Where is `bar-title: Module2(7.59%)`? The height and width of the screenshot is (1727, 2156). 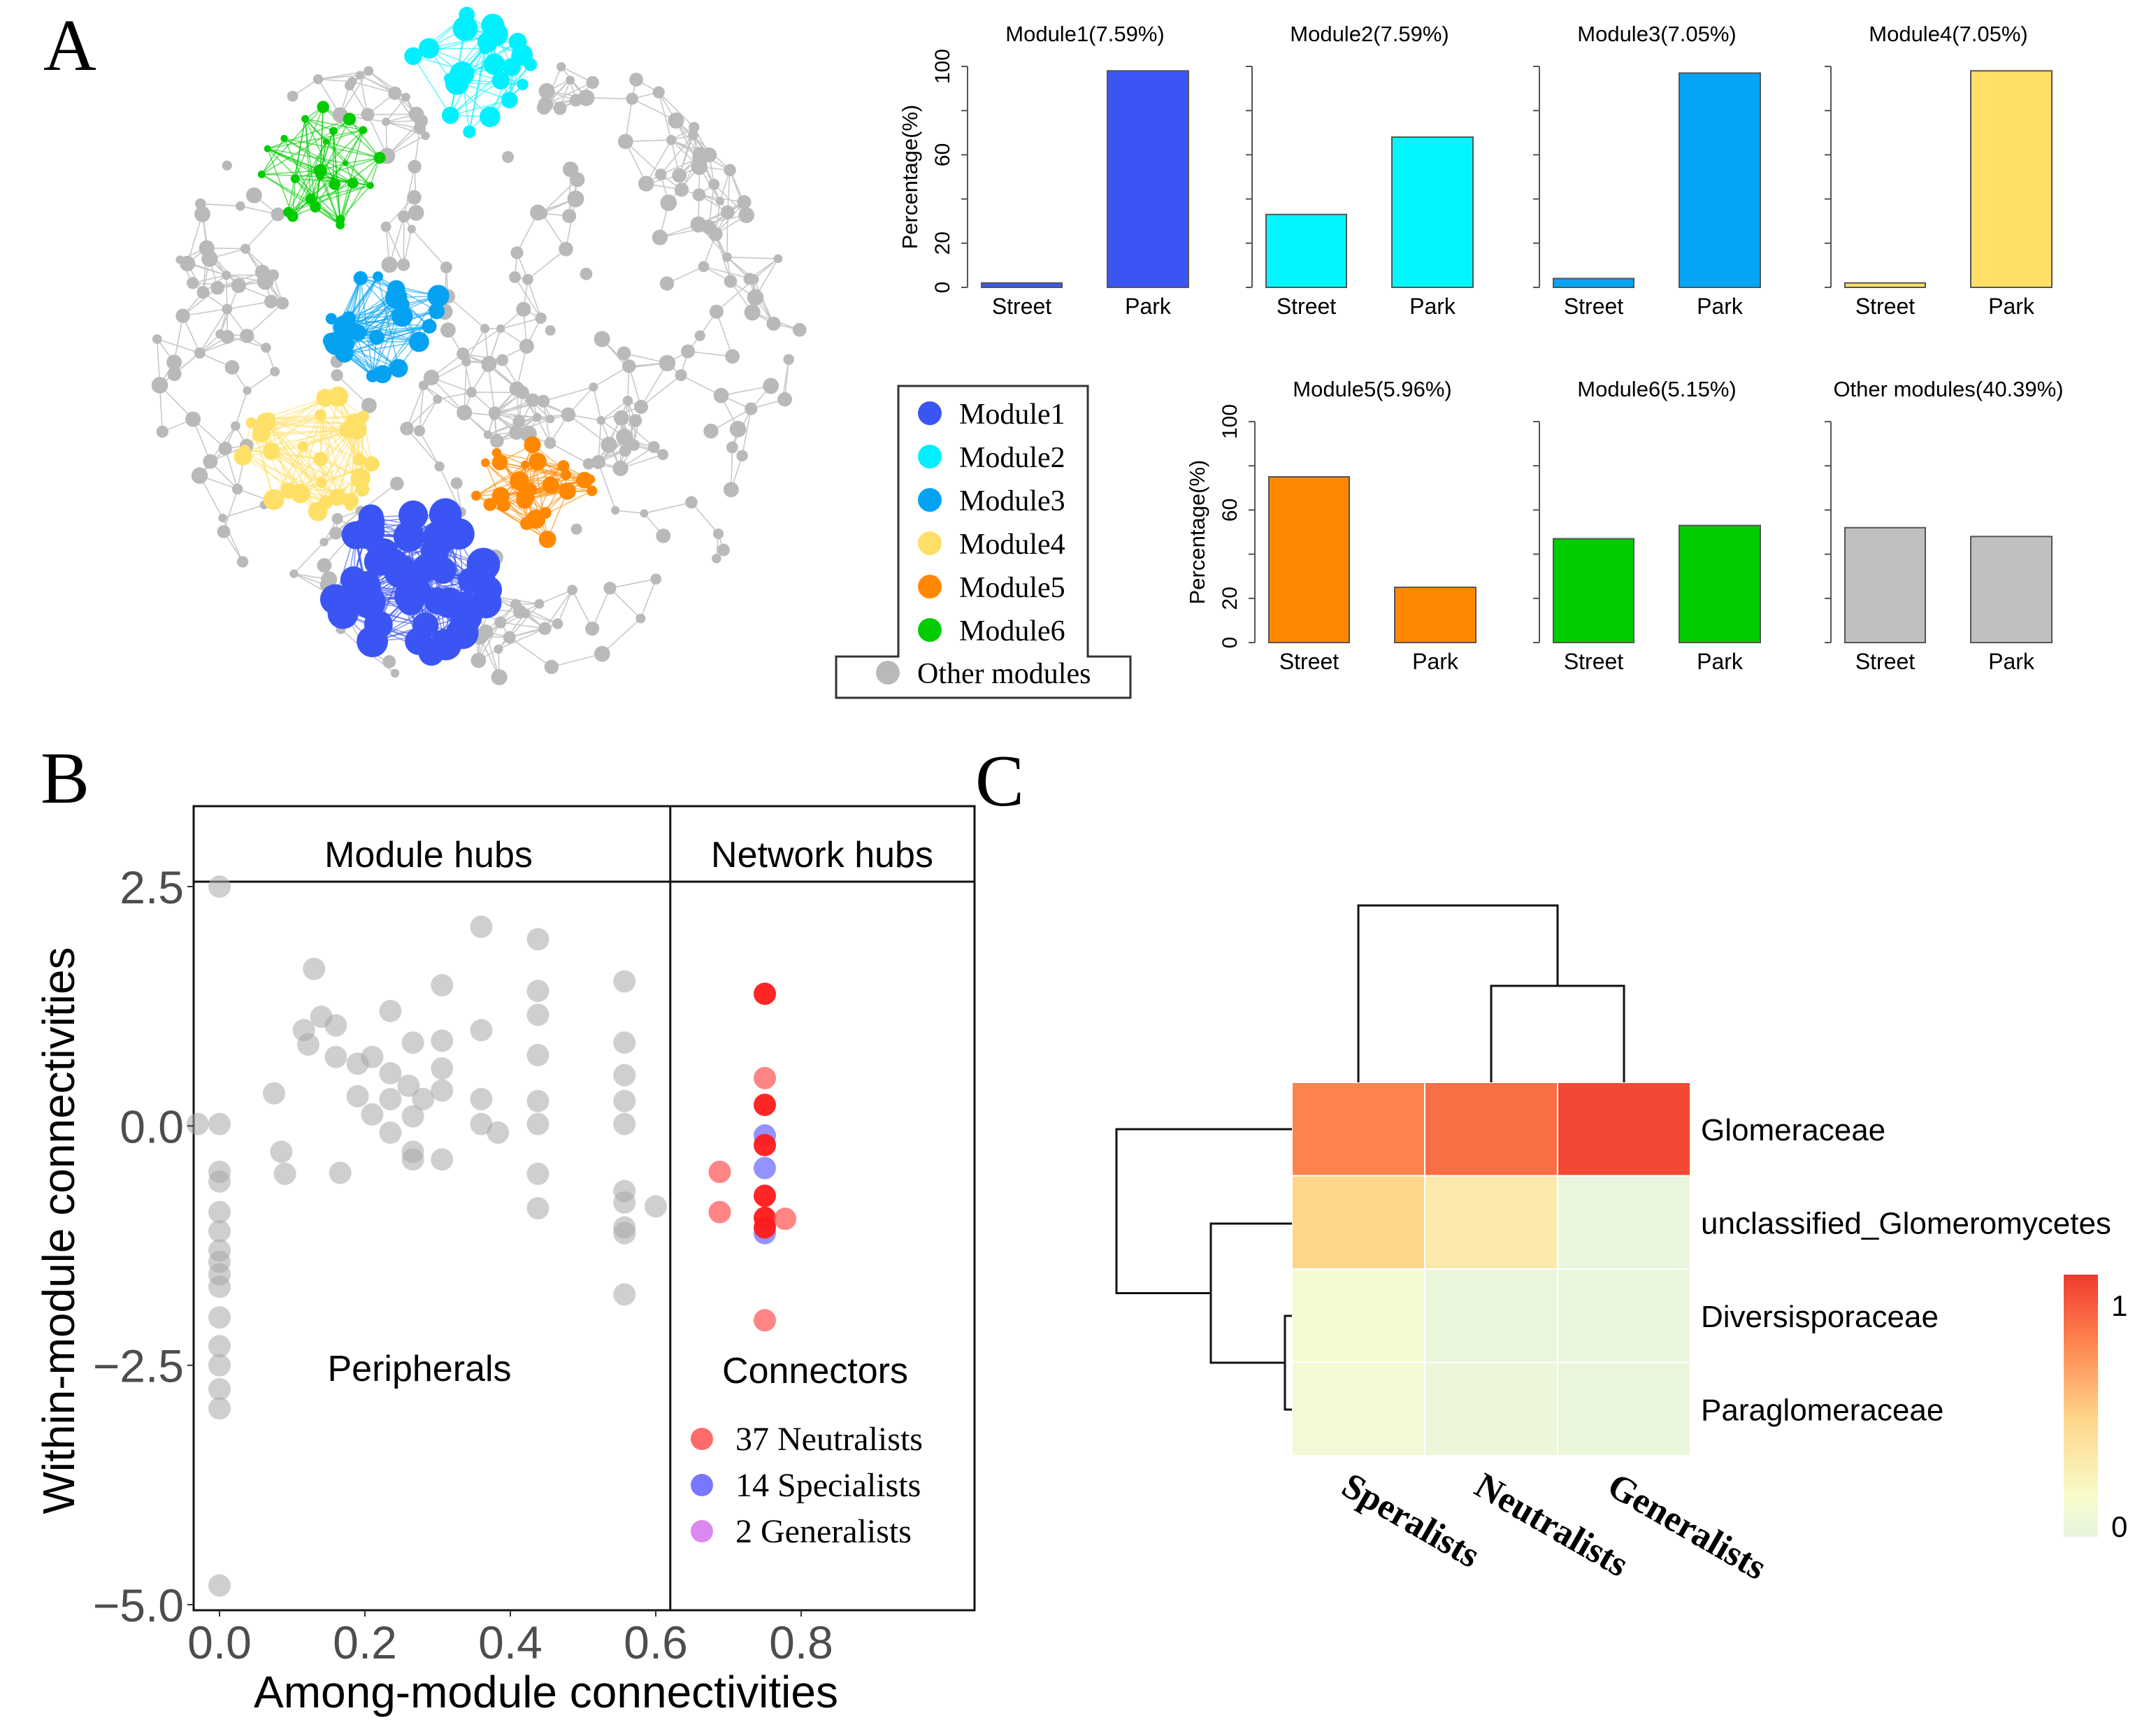 bar-title: Module2(7.59%) is located at coordinates (1369, 34).